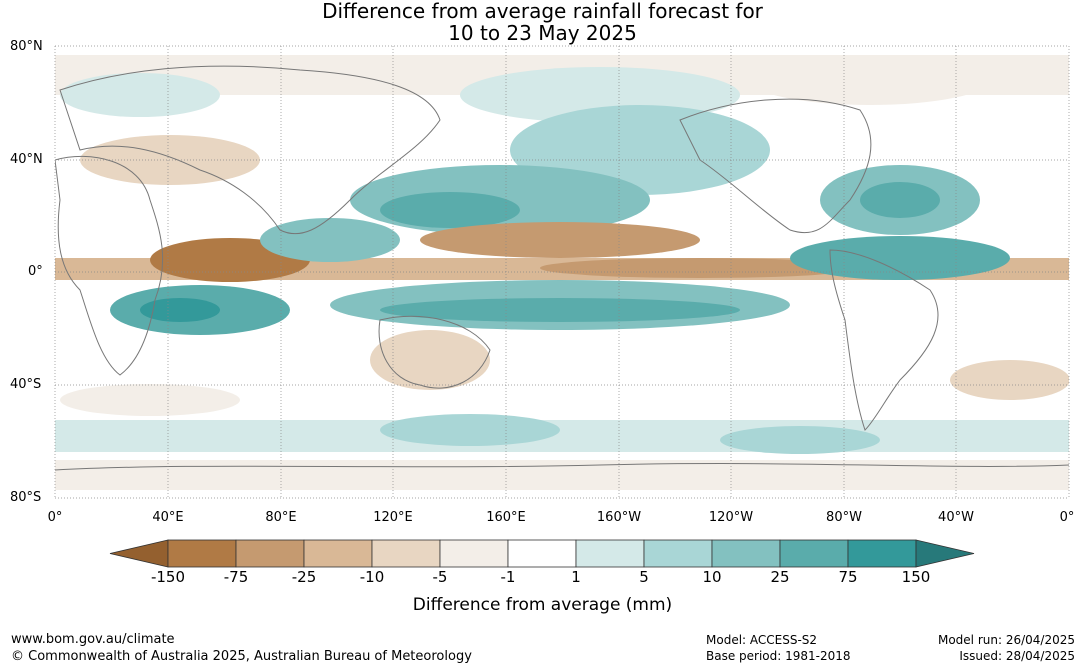 The width and height of the screenshot is (1085, 667). I want to click on lon-label-40e: 40°E, so click(168, 517).